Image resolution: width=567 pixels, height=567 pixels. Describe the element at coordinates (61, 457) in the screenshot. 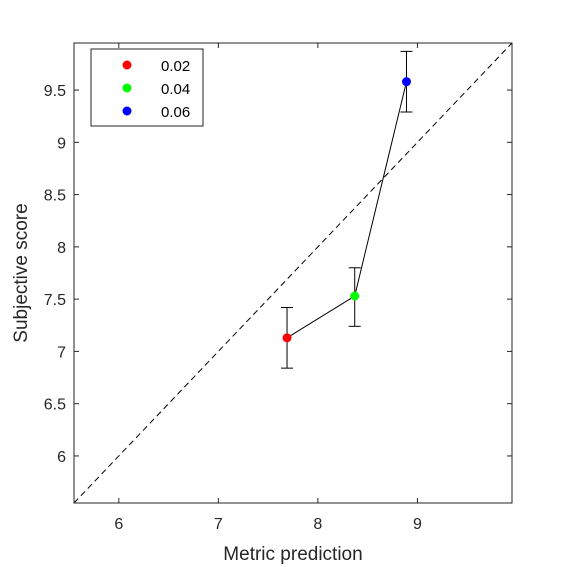

I see `y-tick-label: 6` at that location.